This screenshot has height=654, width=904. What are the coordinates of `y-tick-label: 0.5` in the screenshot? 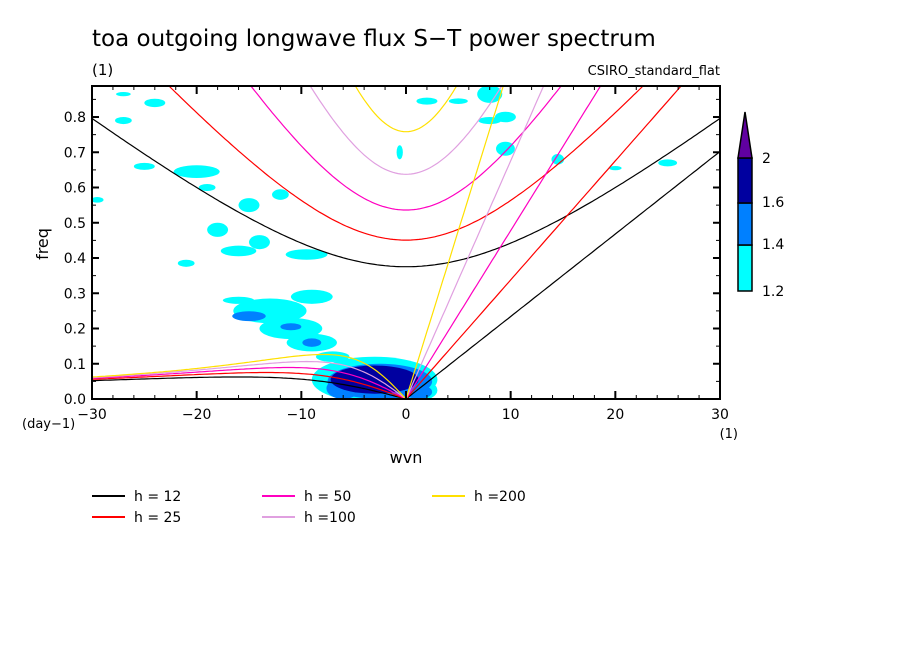 It's located at (75, 224).